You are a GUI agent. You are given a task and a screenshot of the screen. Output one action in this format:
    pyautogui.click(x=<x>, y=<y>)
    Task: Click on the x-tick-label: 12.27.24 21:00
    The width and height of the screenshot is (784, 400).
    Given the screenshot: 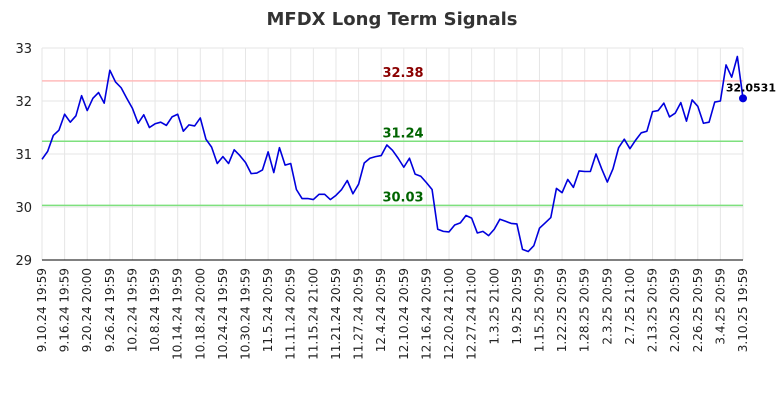 What is the action you would take?
    pyautogui.click(x=472, y=314)
    